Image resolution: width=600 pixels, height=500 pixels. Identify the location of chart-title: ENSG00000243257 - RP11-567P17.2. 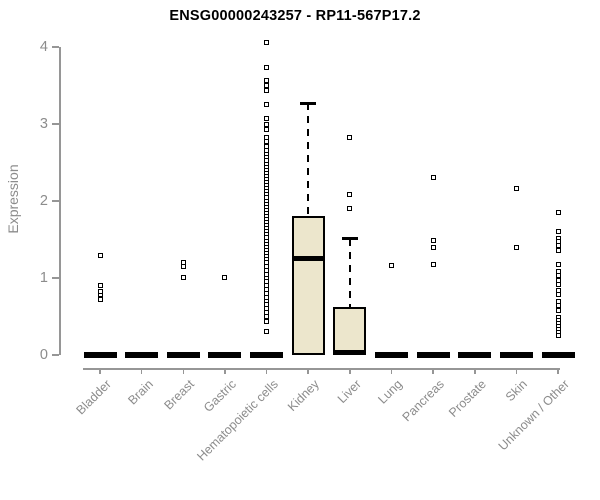
(295, 16).